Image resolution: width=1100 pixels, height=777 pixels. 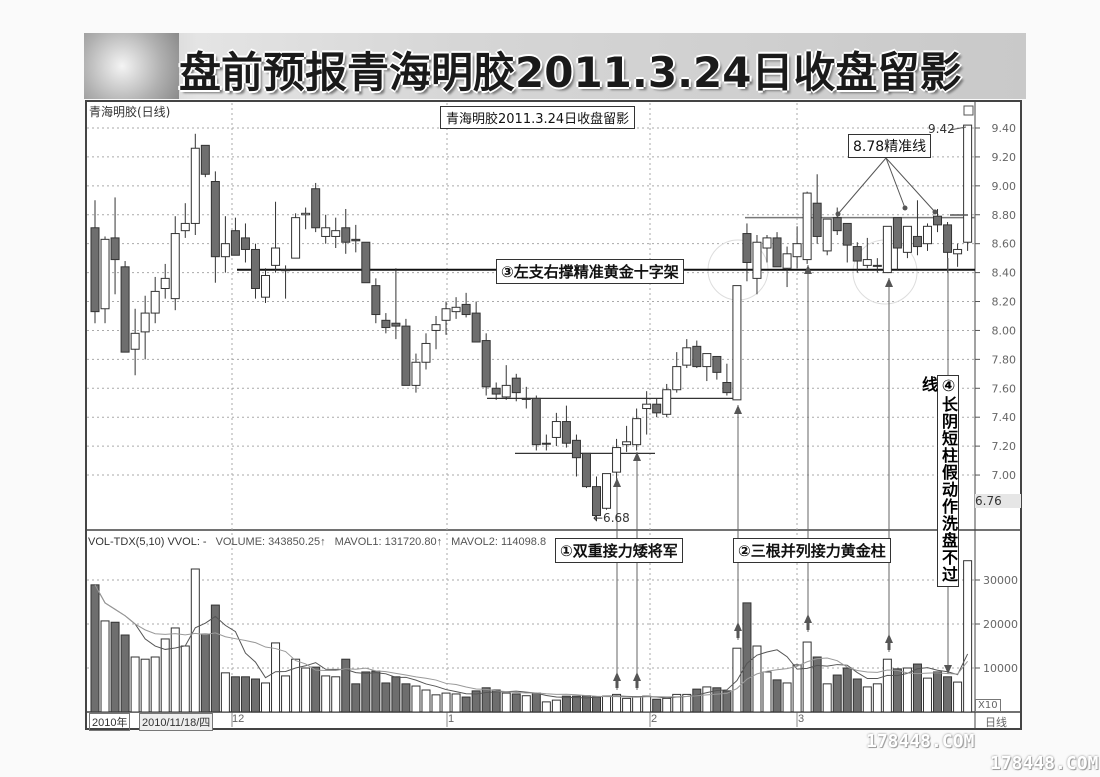 I want to click on banner-title: 盘前预报青海明胶2011.3.24日收盘留影, so click(x=570, y=72).